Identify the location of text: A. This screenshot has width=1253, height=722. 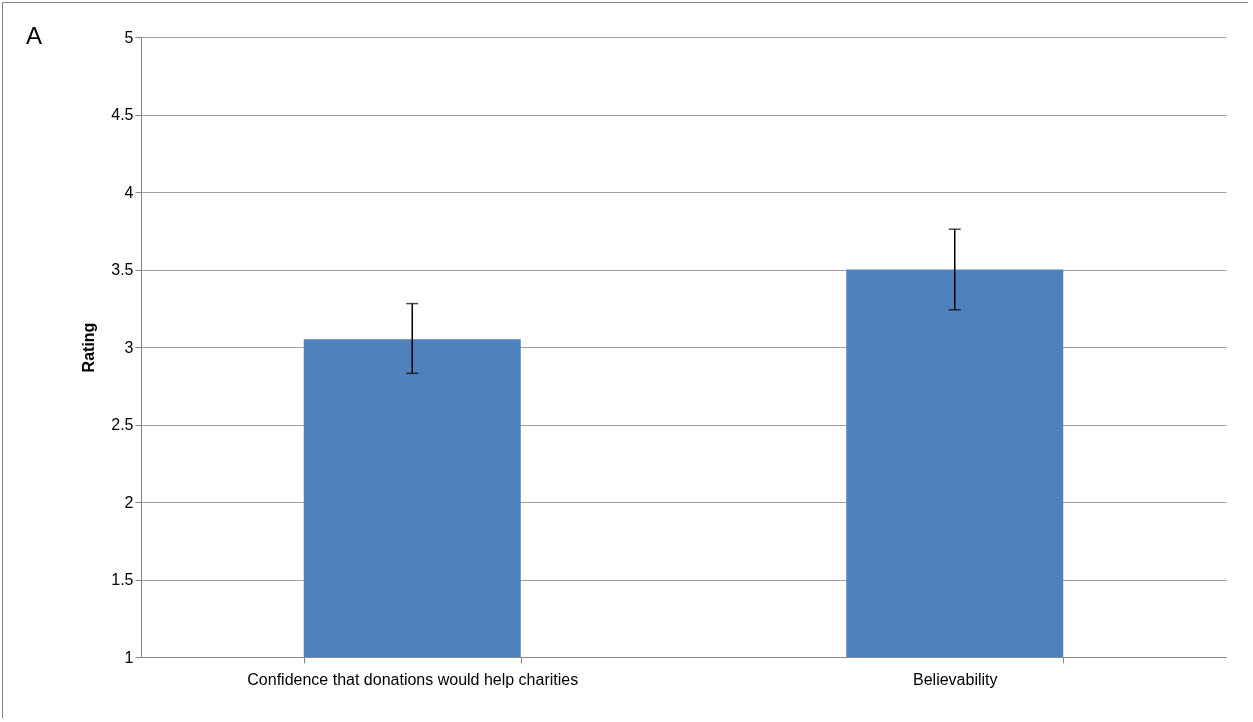
(34, 35).